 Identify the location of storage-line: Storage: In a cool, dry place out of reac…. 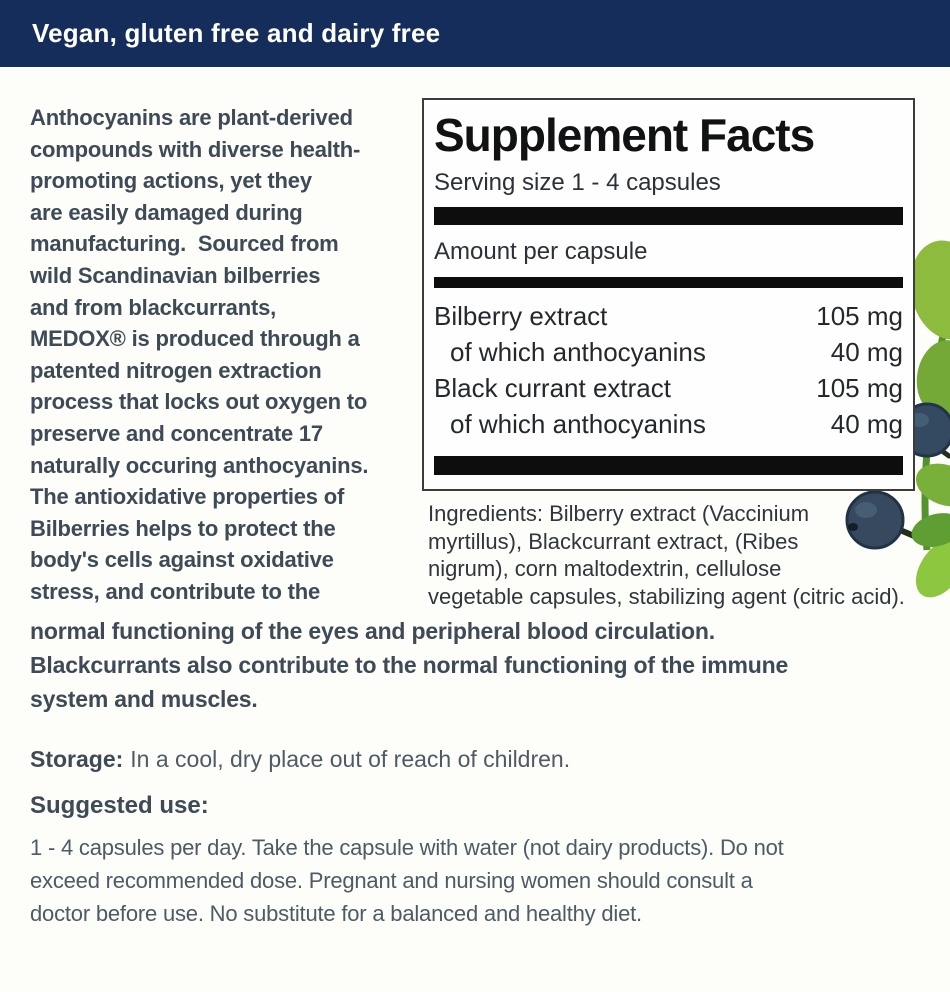
(300, 759).